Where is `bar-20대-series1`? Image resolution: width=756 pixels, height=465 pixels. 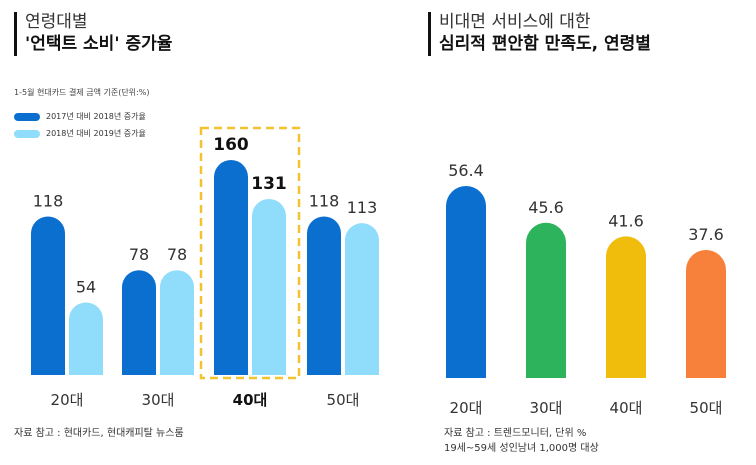
bar-20대-series1 is located at coordinates (48, 295).